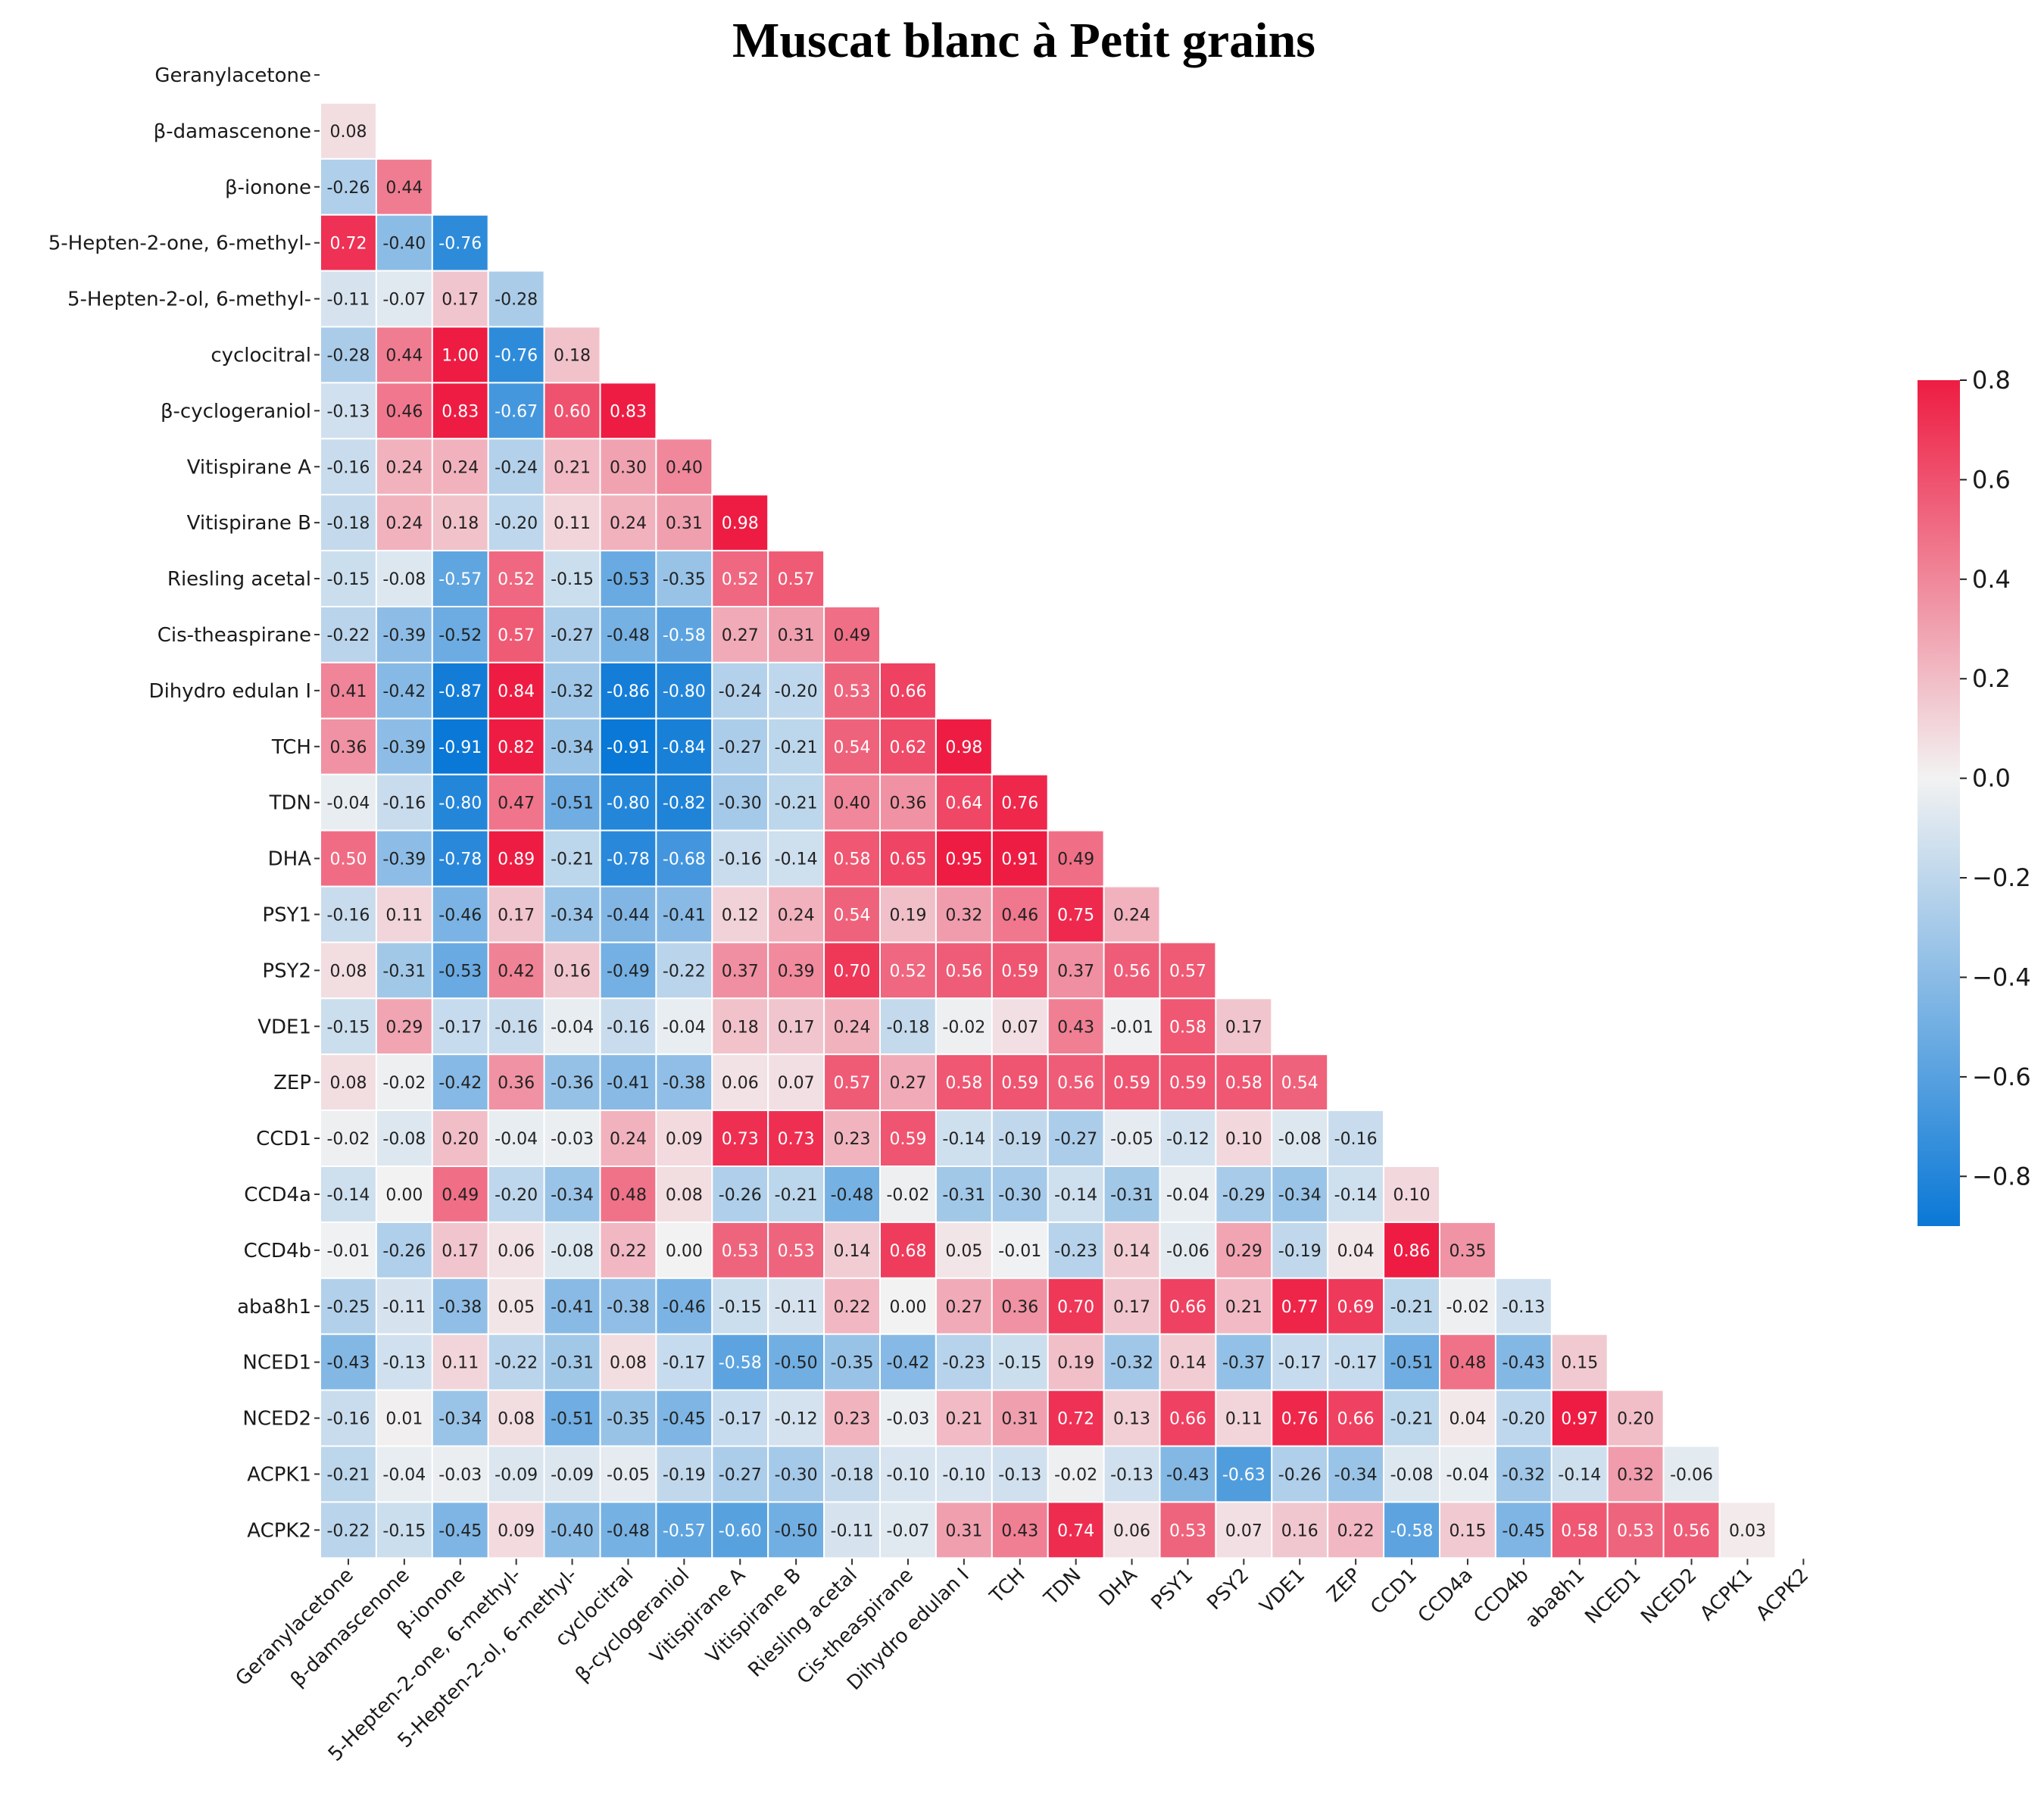  I want to click on cell-value-label: 0.21, so click(1243, 1308).